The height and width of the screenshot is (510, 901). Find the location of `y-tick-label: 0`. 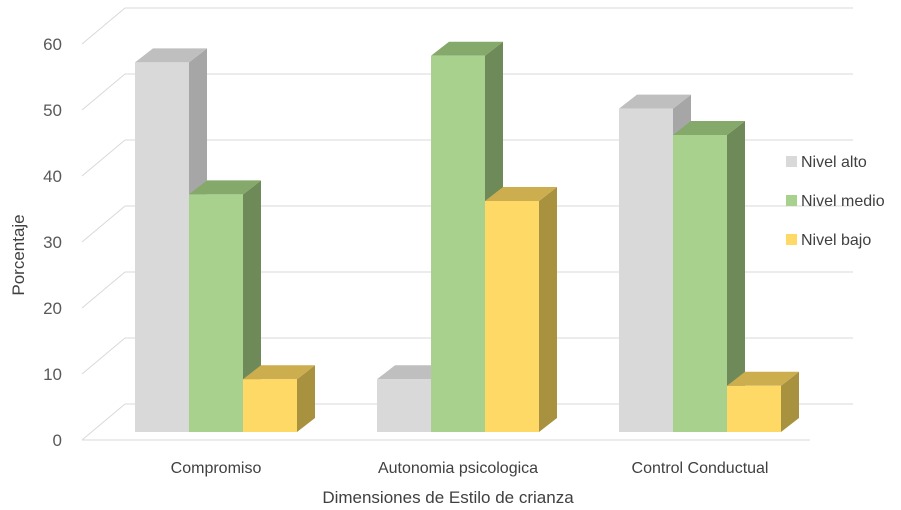

y-tick-label: 0 is located at coordinates (57, 440).